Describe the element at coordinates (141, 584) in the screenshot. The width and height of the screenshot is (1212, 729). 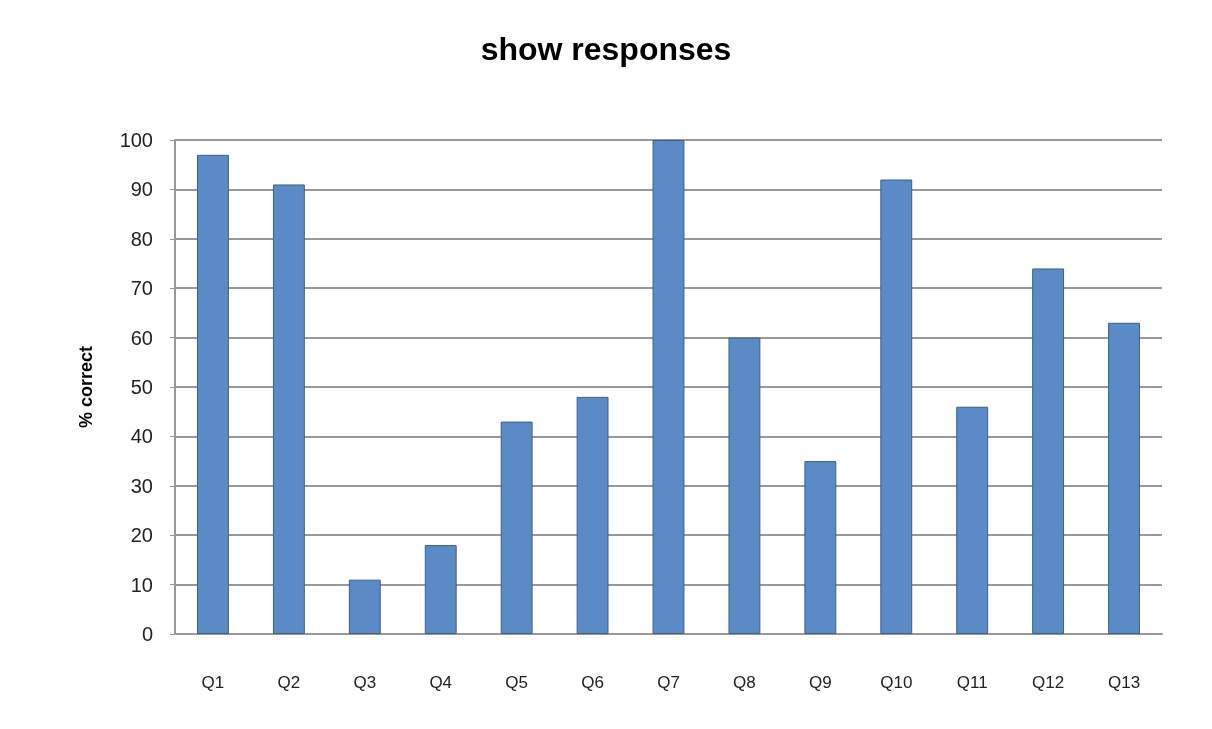
I see `y-tick-label: 10` at that location.